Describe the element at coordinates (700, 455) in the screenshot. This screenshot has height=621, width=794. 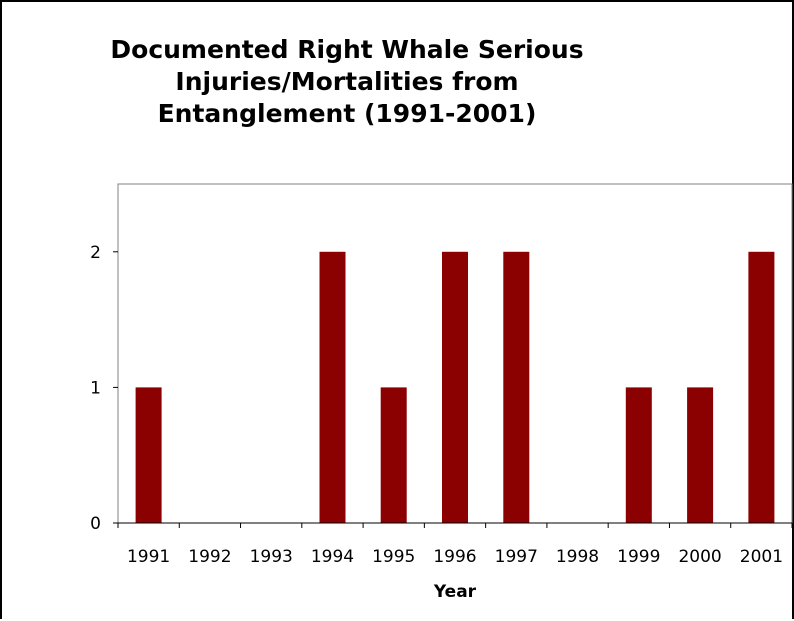
I see `bar-2000` at that location.